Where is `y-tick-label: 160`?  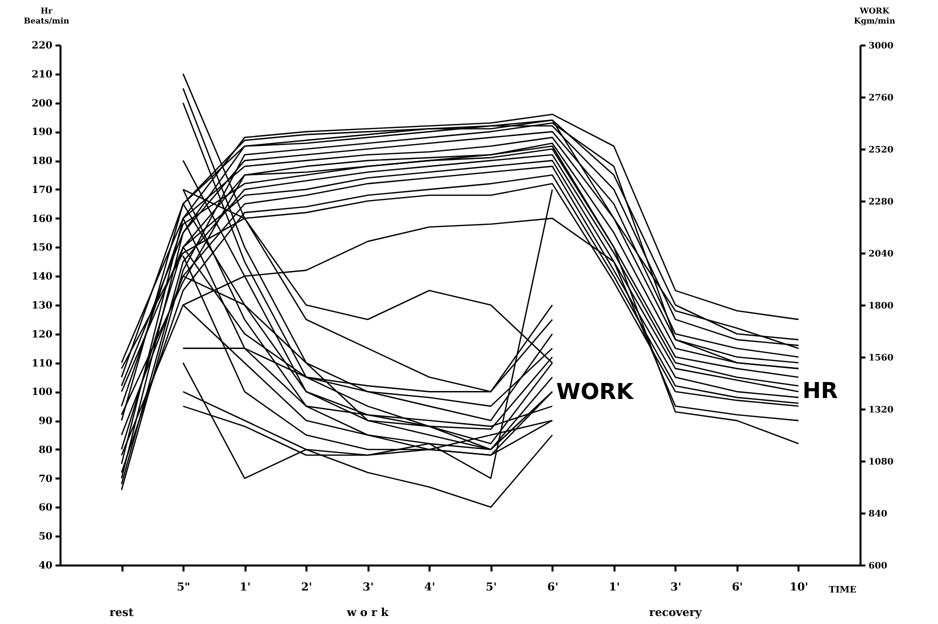 y-tick-label: 160 is located at coordinates (42, 219).